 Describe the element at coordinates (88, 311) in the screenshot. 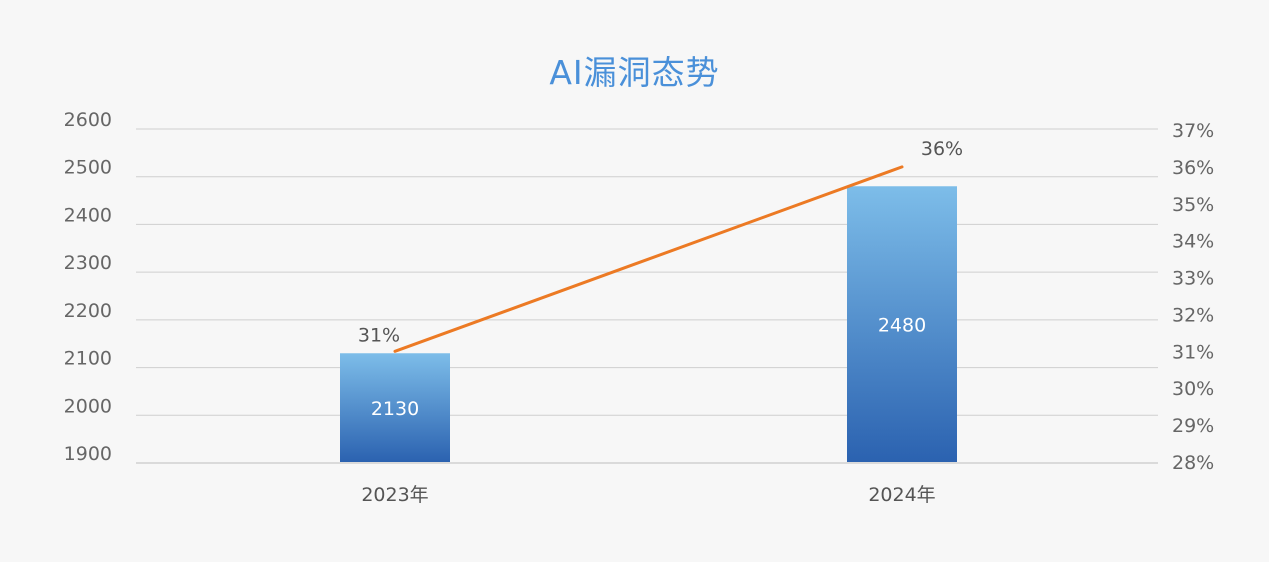

I see `y-left-tick-label: 2200` at that location.